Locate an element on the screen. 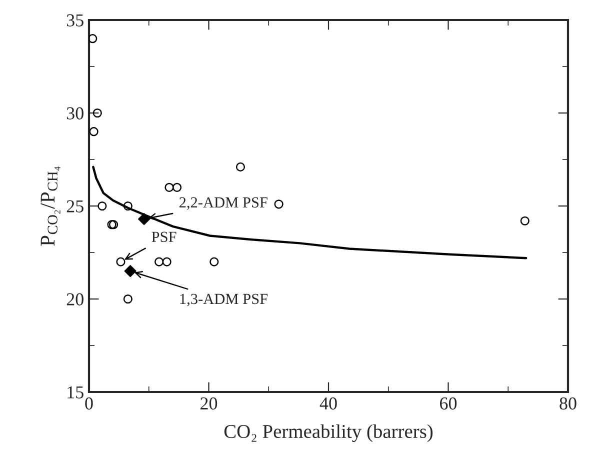 The width and height of the screenshot is (590, 453). x-tick-label: 0 is located at coordinates (89, 403).